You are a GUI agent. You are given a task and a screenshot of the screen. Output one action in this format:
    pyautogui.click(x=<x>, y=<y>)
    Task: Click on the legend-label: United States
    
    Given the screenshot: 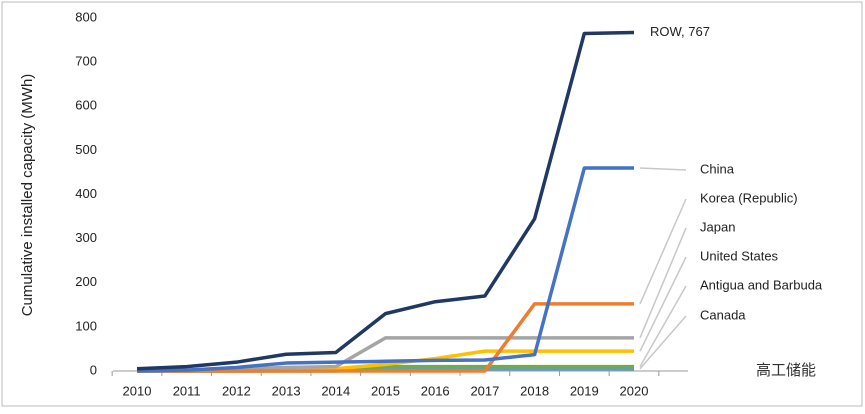 What is the action you would take?
    pyautogui.click(x=739, y=255)
    